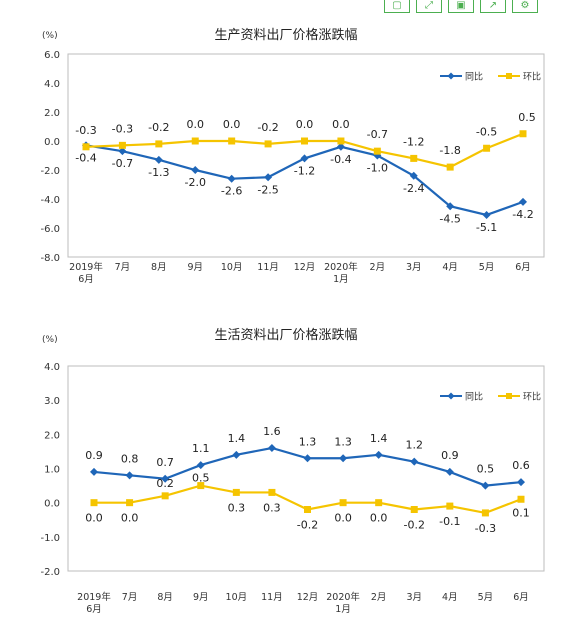 Image resolution: width=572 pixels, height=626 pixels. What do you see at coordinates (397, 6) in the screenshot?
I see `toolbar-doc-icon: ▢` at bounding box center [397, 6].